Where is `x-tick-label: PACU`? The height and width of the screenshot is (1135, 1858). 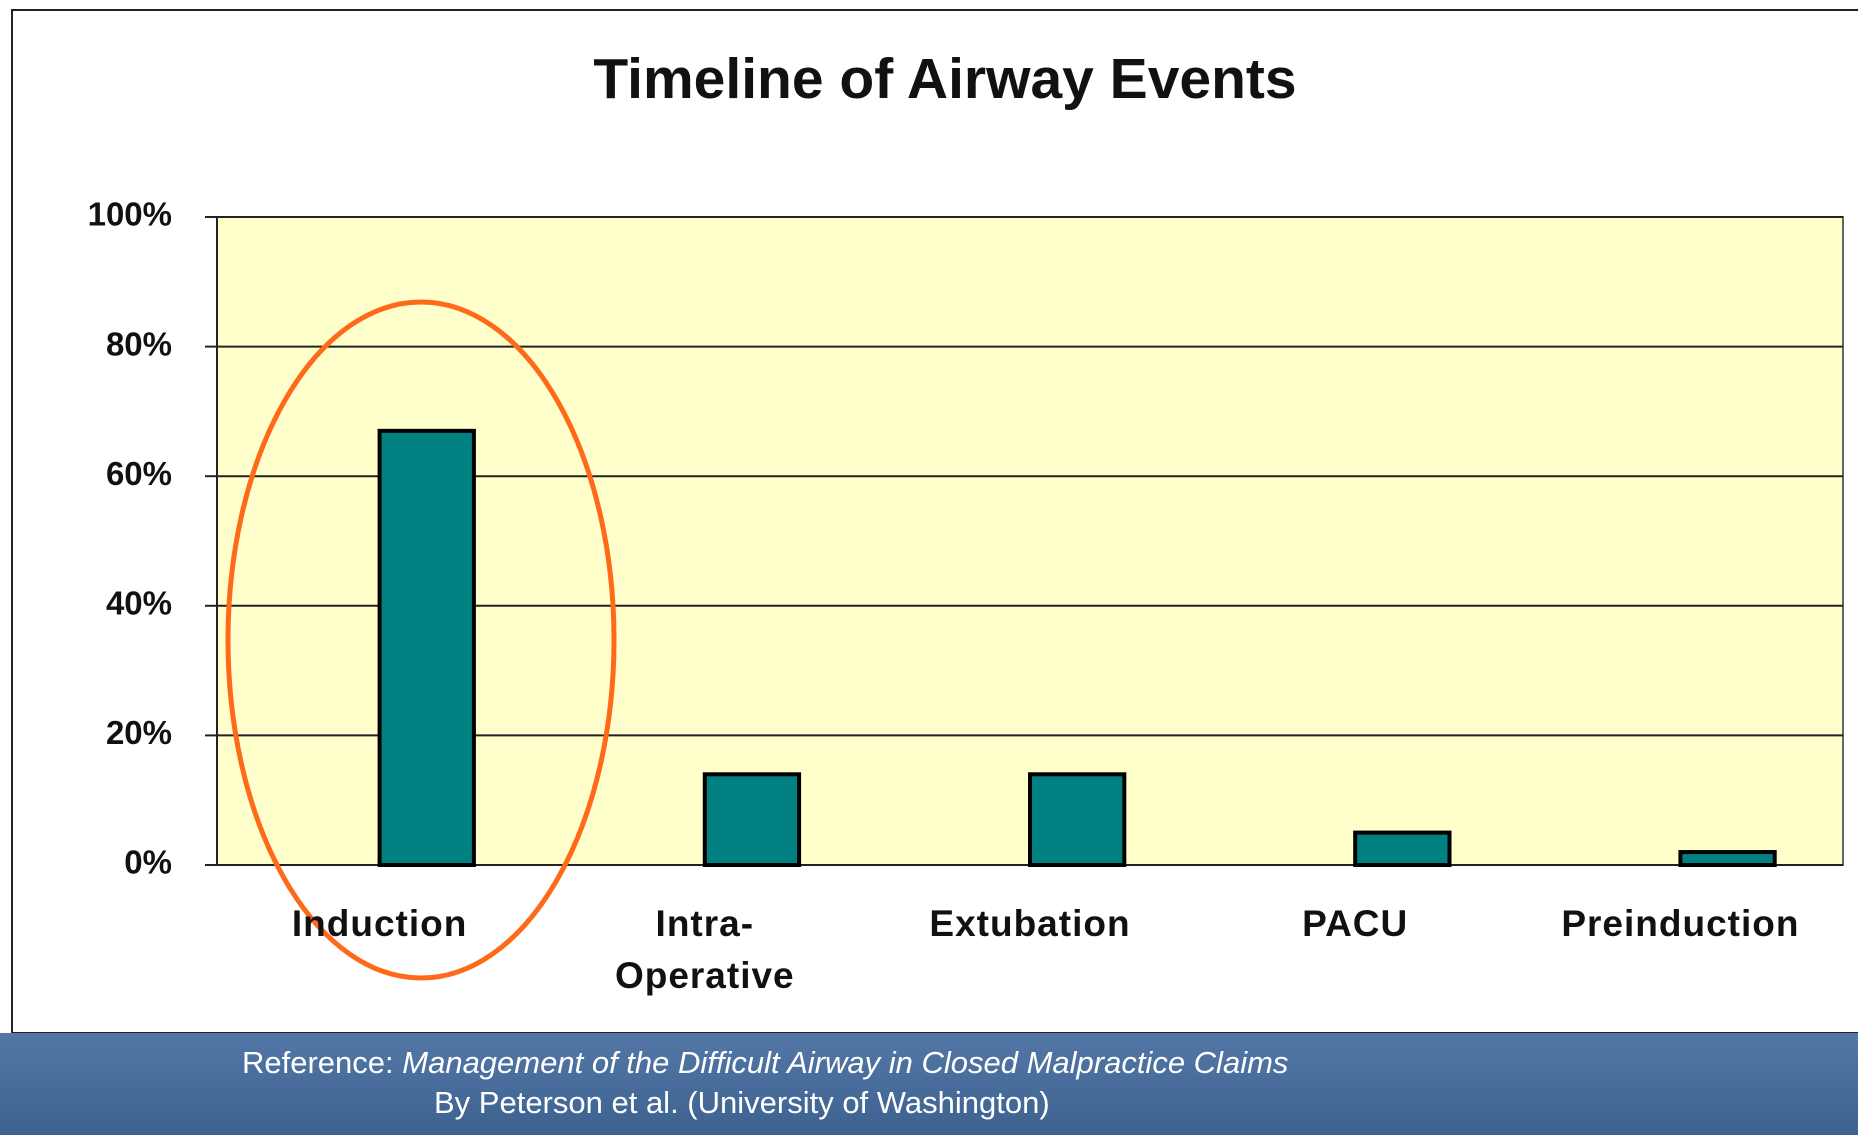 x-tick-label: PACU is located at coordinates (1355, 923).